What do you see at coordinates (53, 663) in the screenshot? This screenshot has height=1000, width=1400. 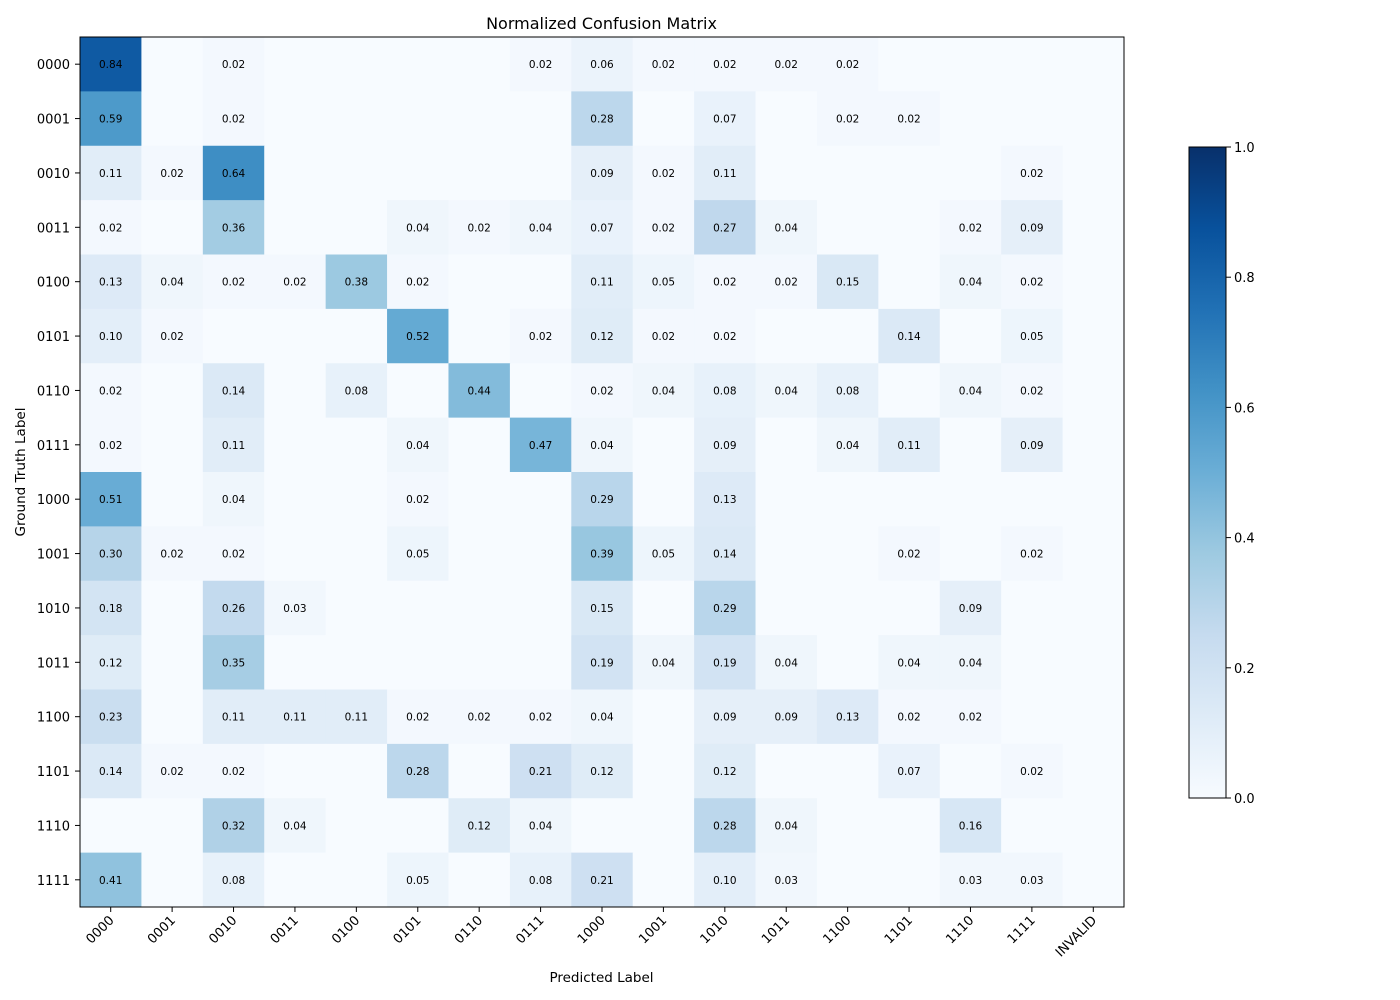 I see `y-tick-label: 1011` at bounding box center [53, 663].